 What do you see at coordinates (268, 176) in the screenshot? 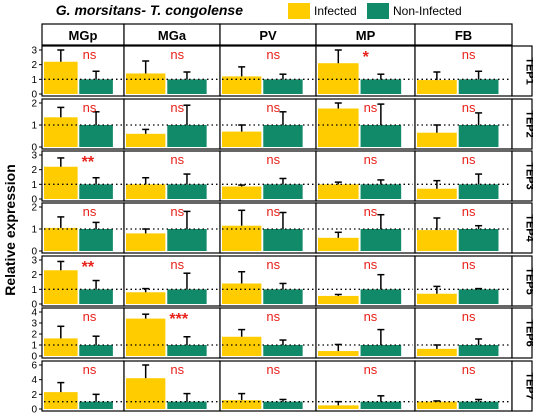
I see `panel-tep3-pv: ns` at bounding box center [268, 176].